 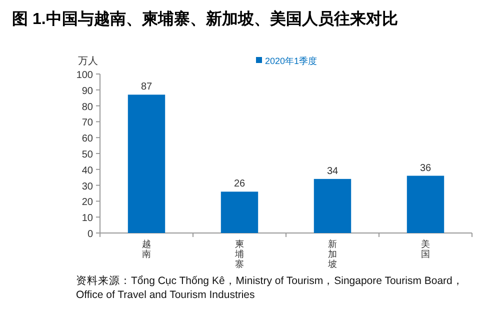 What do you see at coordinates (146, 87) in the screenshot?
I see `data-label: 87` at bounding box center [146, 87].